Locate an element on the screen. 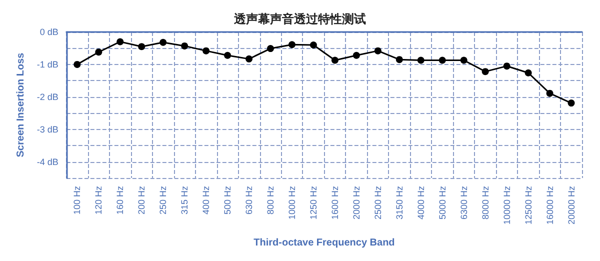 The image size is (600, 261). x-tick-label: 1000 Hz is located at coordinates (291, 203).